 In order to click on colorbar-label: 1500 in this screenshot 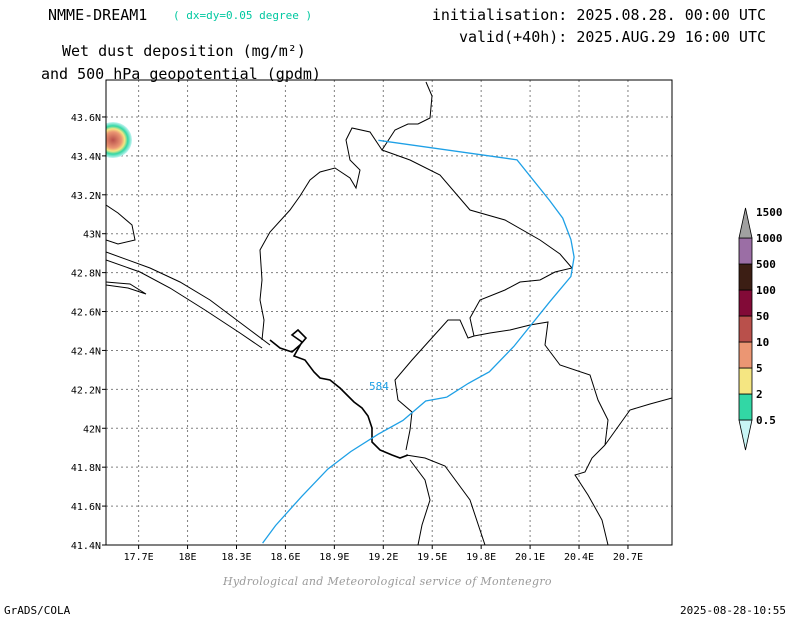, I will do `click(769, 212)`.